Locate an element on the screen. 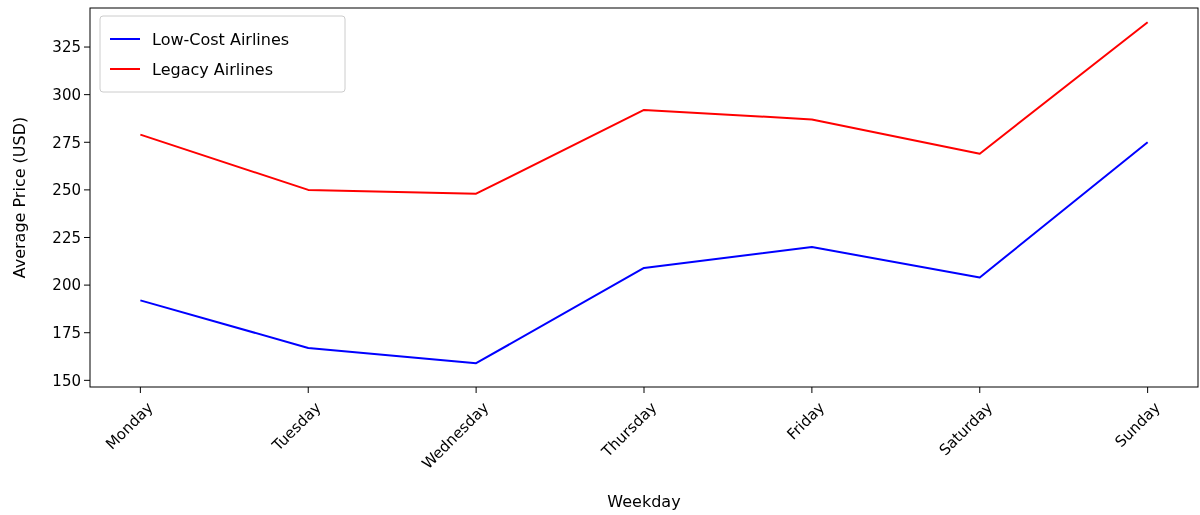  y-tick-label: 300 is located at coordinates (66, 94).